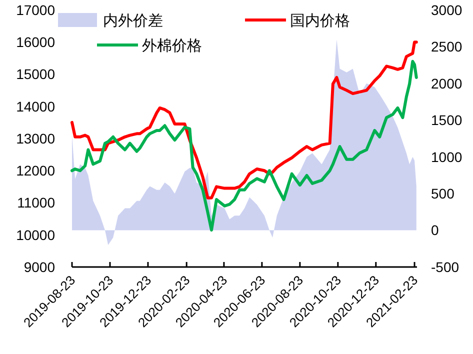  I want to click on y2-tick-label: 3000, so click(446, 10).